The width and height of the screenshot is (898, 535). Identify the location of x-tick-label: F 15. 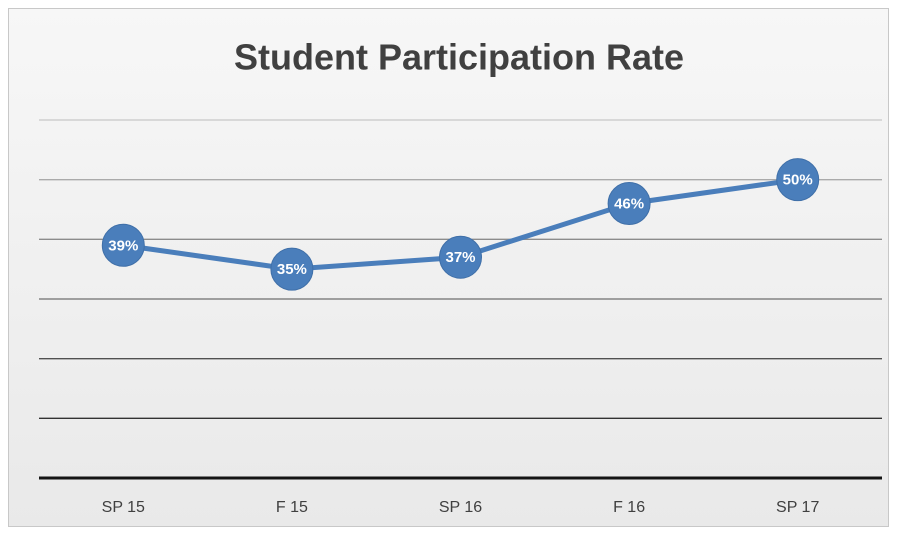
(292, 507).